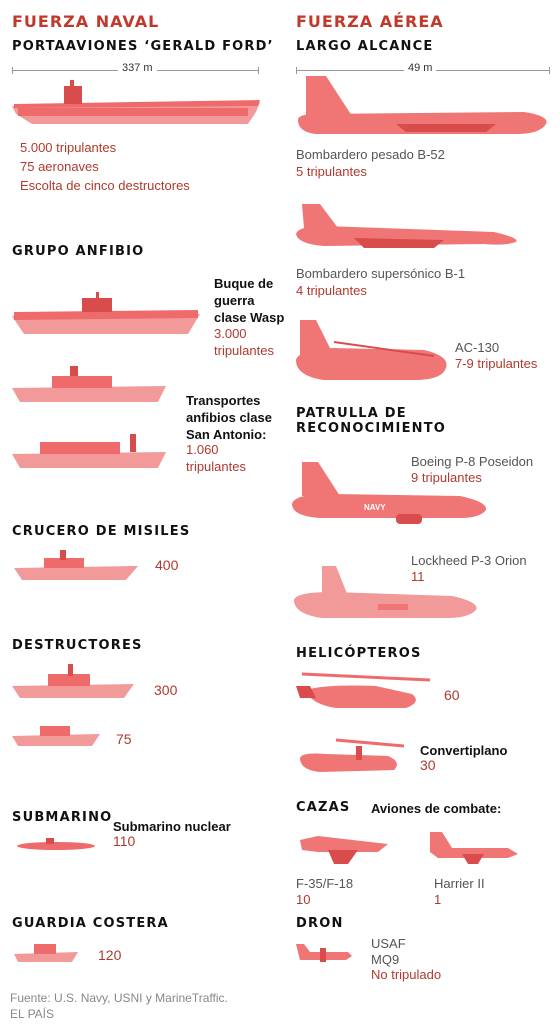  I want to click on f35-crew: 10, so click(303, 899).